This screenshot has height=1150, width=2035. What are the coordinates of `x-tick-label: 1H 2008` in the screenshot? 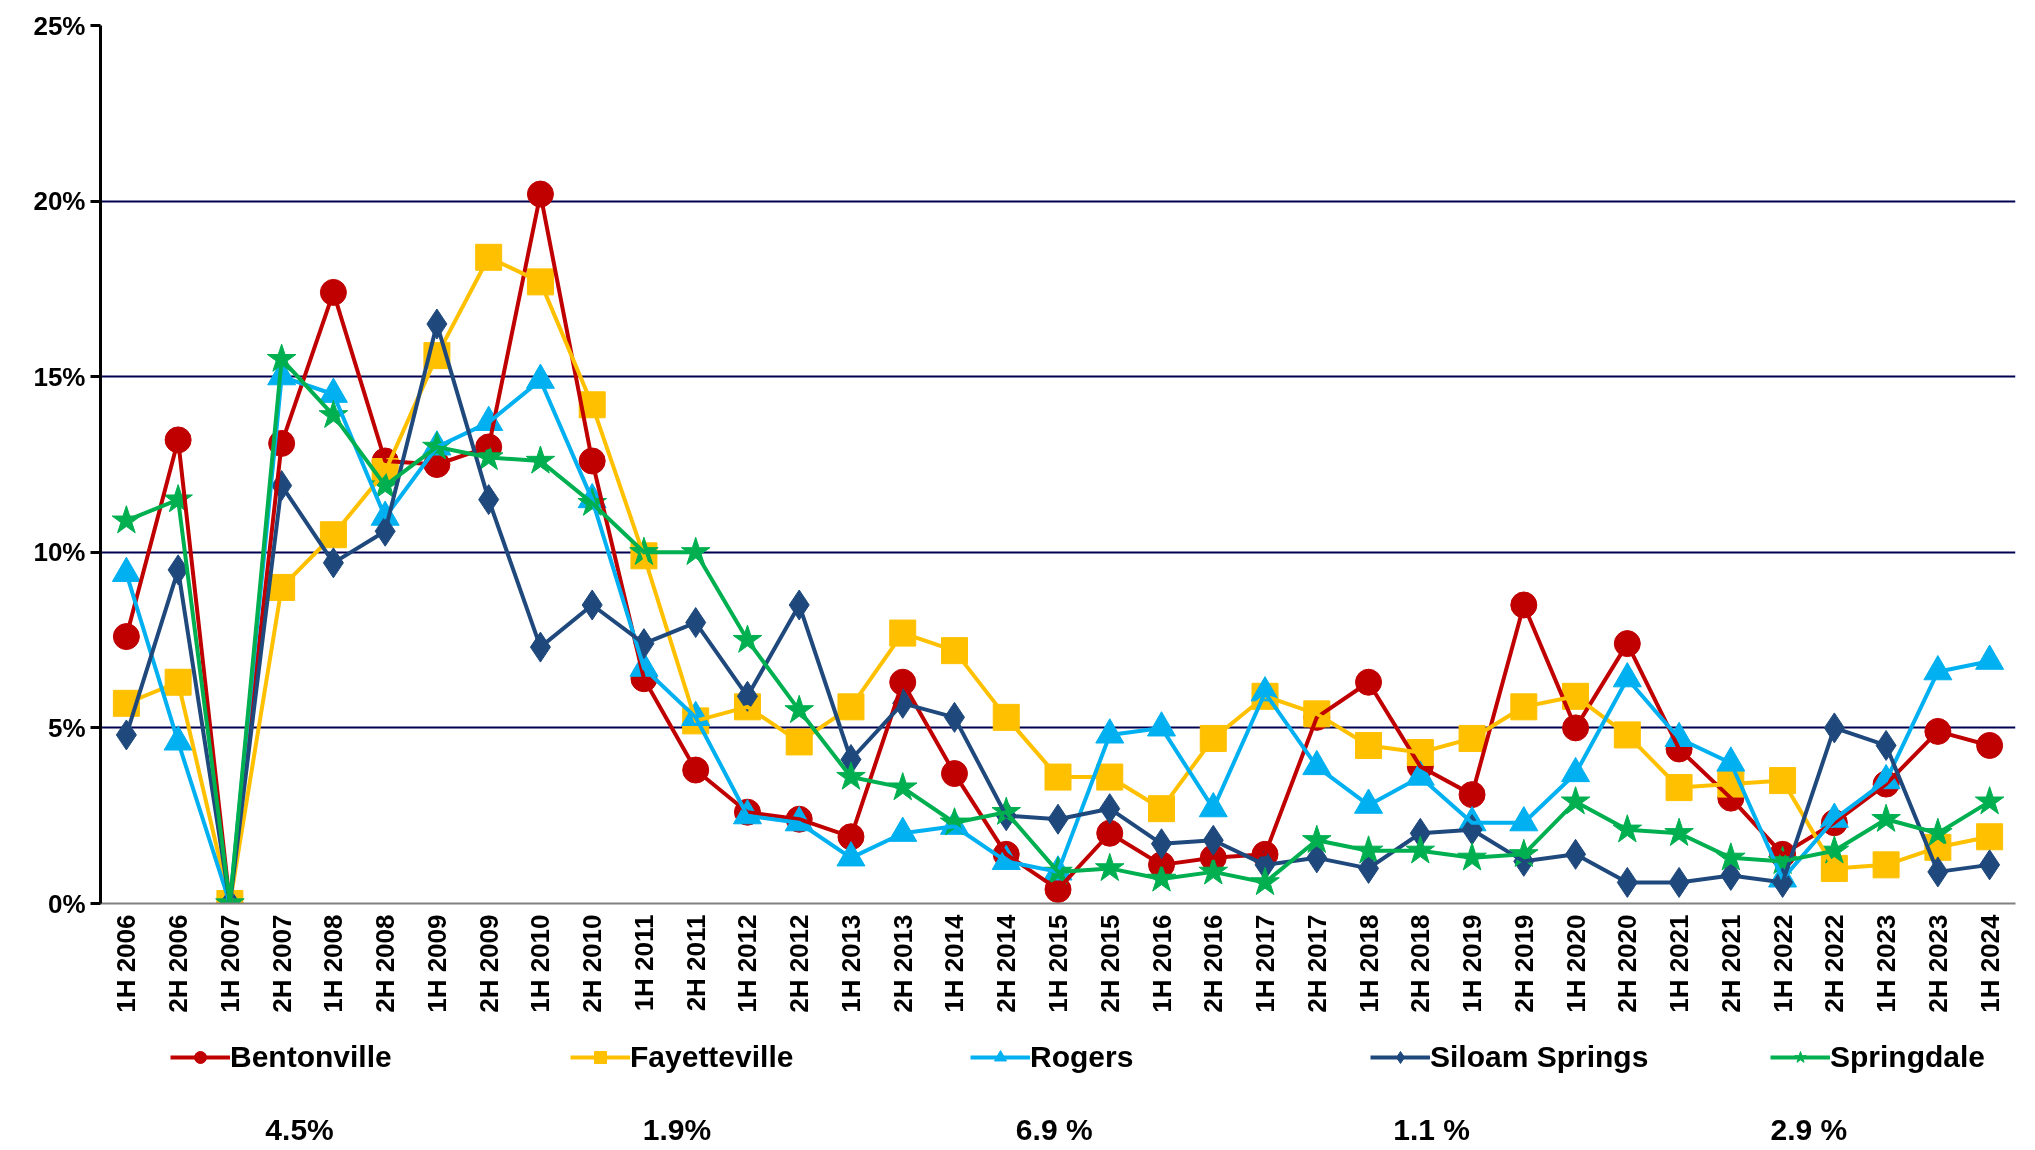 It's located at (333, 963).